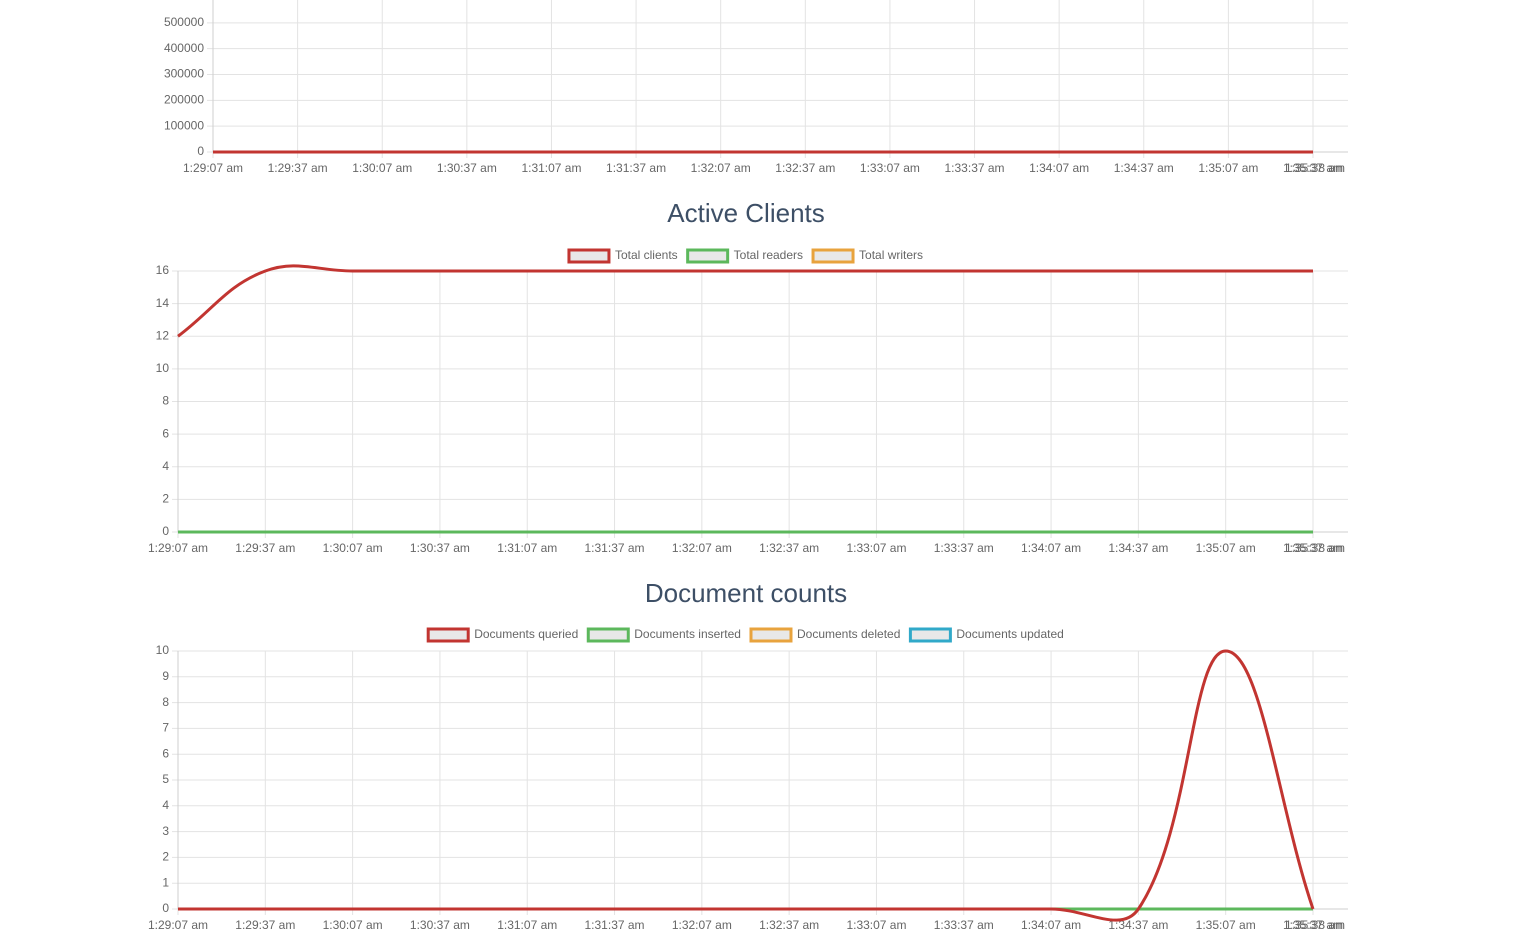 The width and height of the screenshot is (1525, 935). Describe the element at coordinates (1009, 634) in the screenshot. I see `legend-label: Documents updated` at that location.